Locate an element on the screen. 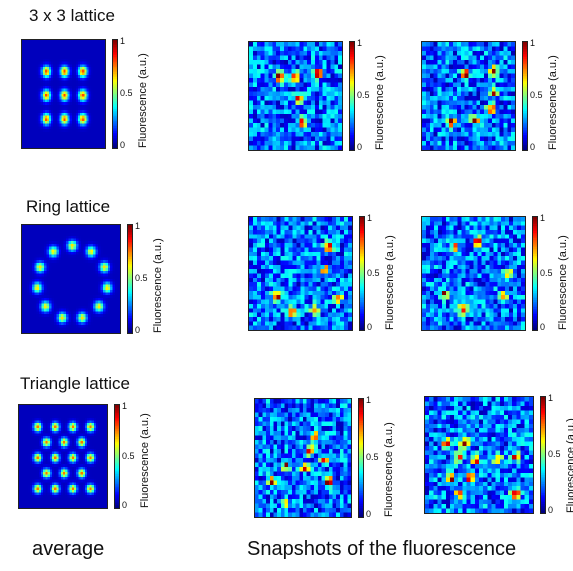 The height and width of the screenshot is (571, 573). panel-3x3-snapshot-2: 1 0.5 0 Fluorescence (a.u.) is located at coordinates (496, 95).